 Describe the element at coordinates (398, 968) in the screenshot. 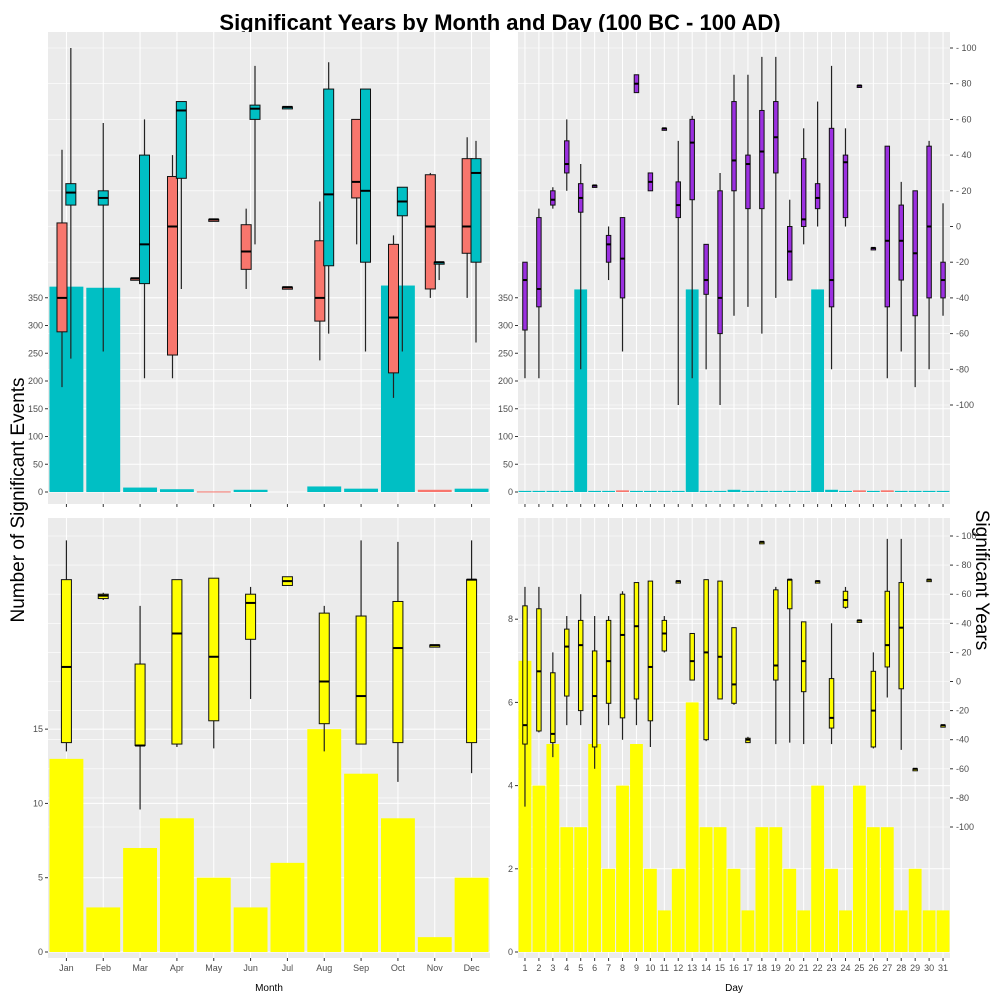

I see `x-tick-label: Oct` at that location.